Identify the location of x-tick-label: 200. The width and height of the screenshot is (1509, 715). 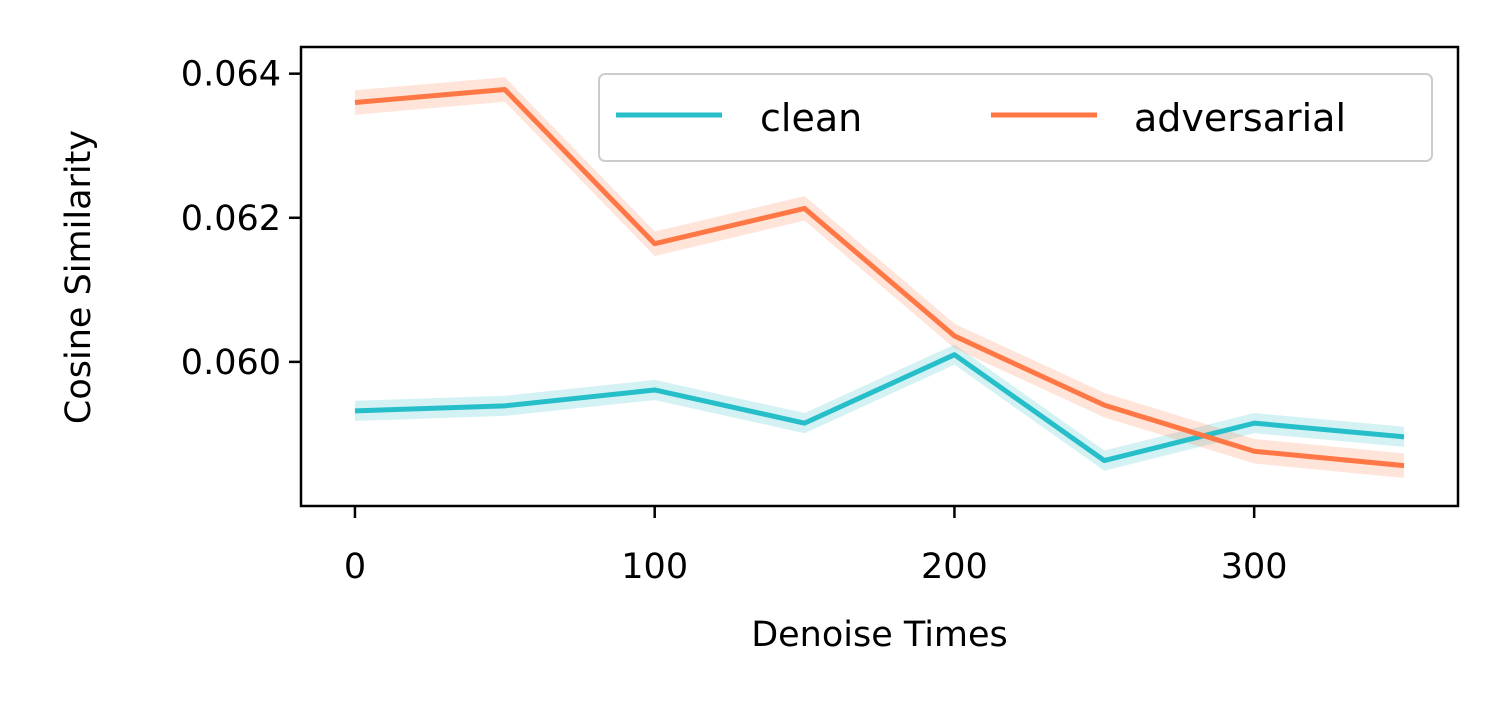
(954, 567).